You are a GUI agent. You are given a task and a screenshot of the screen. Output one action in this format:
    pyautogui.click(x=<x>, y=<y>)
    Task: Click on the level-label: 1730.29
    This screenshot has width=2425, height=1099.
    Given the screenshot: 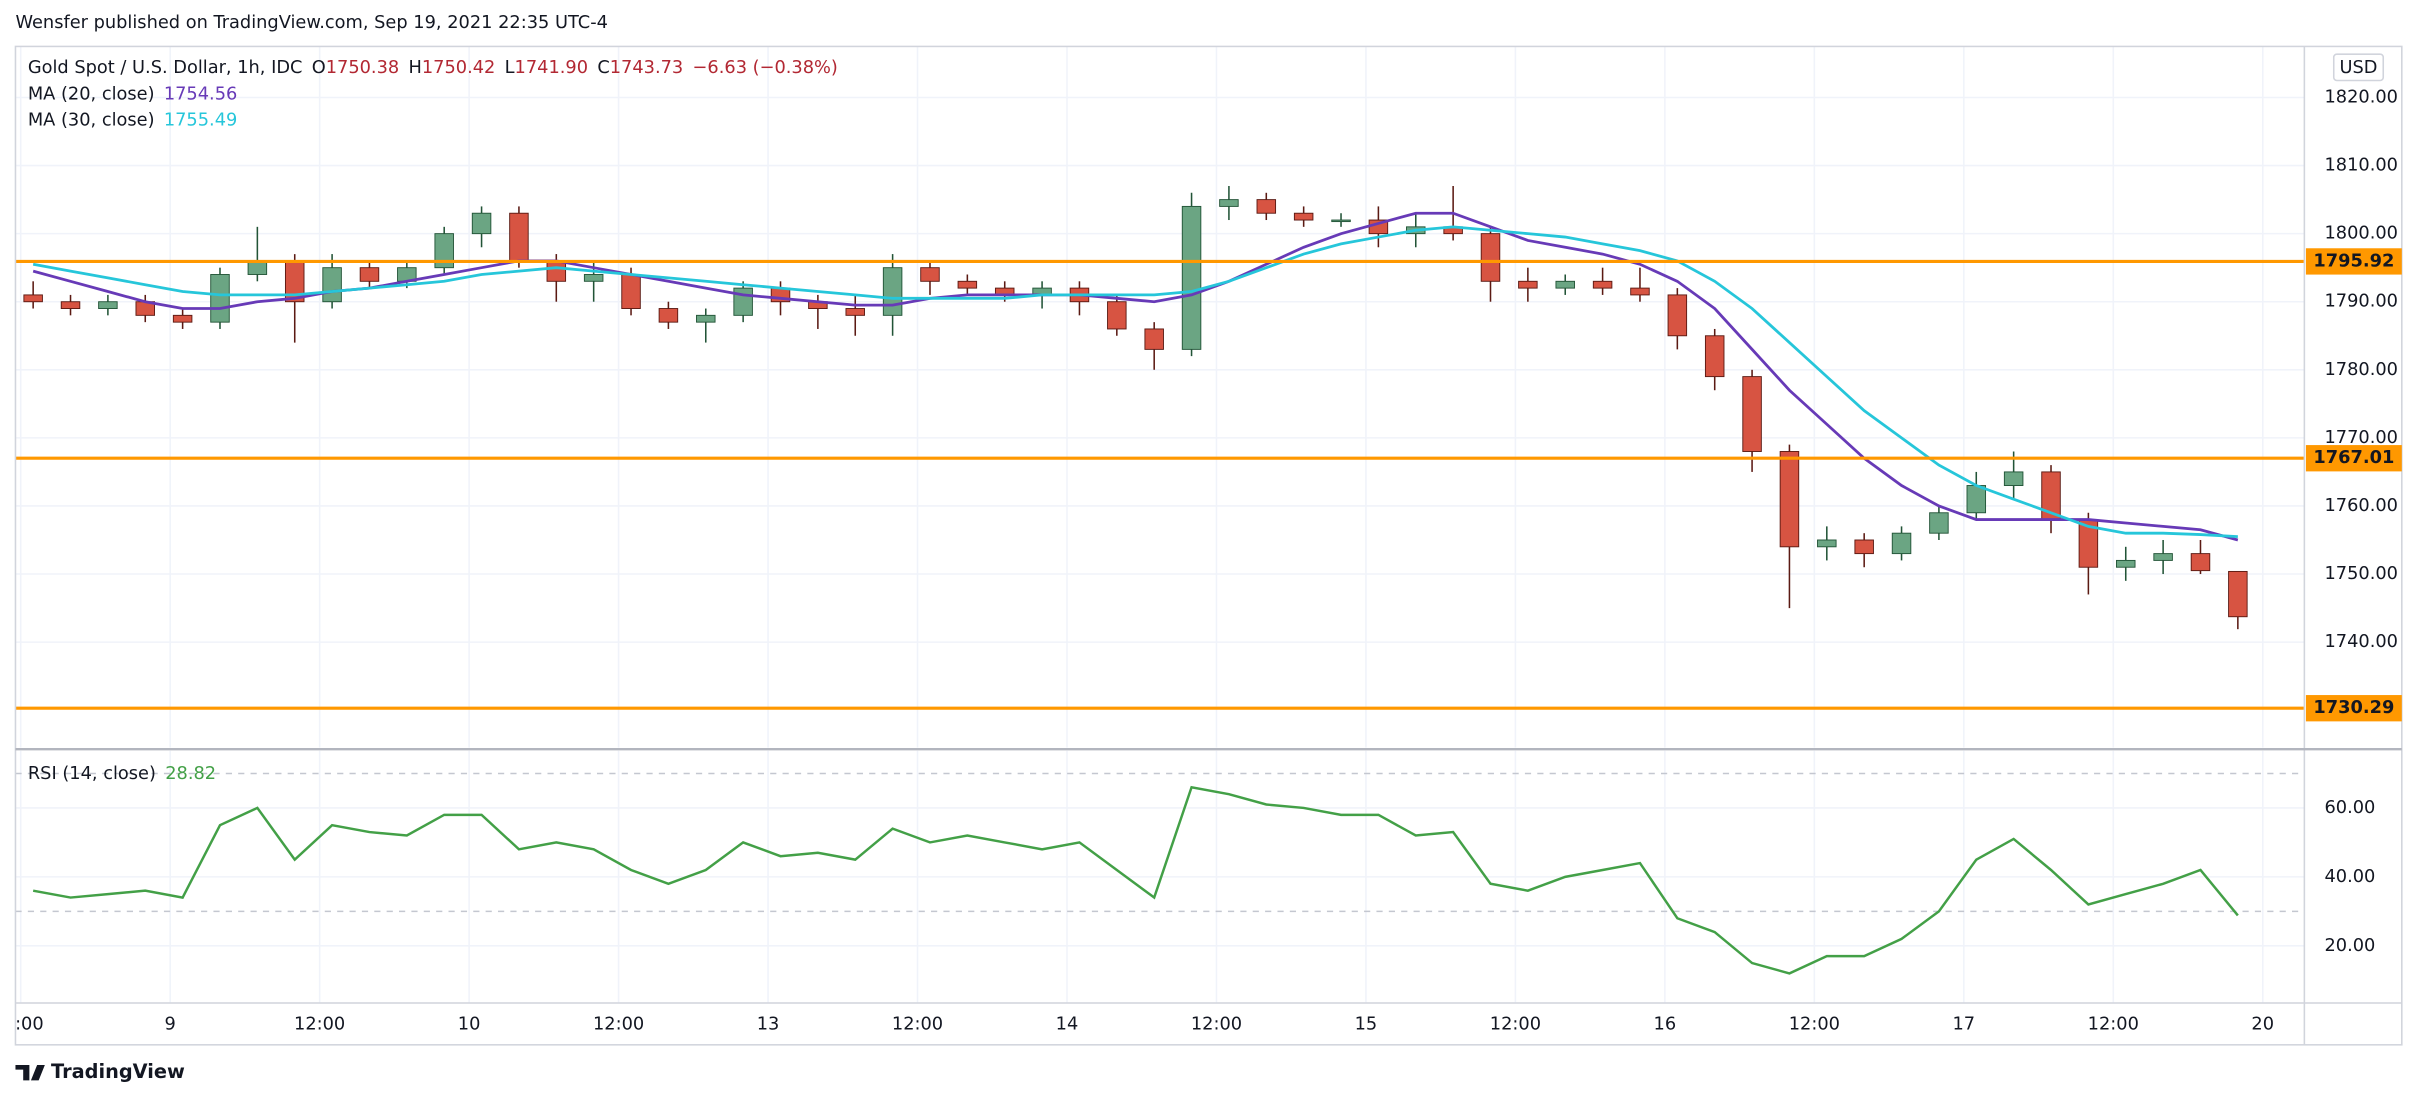 What is the action you would take?
    pyautogui.click(x=2353, y=707)
    